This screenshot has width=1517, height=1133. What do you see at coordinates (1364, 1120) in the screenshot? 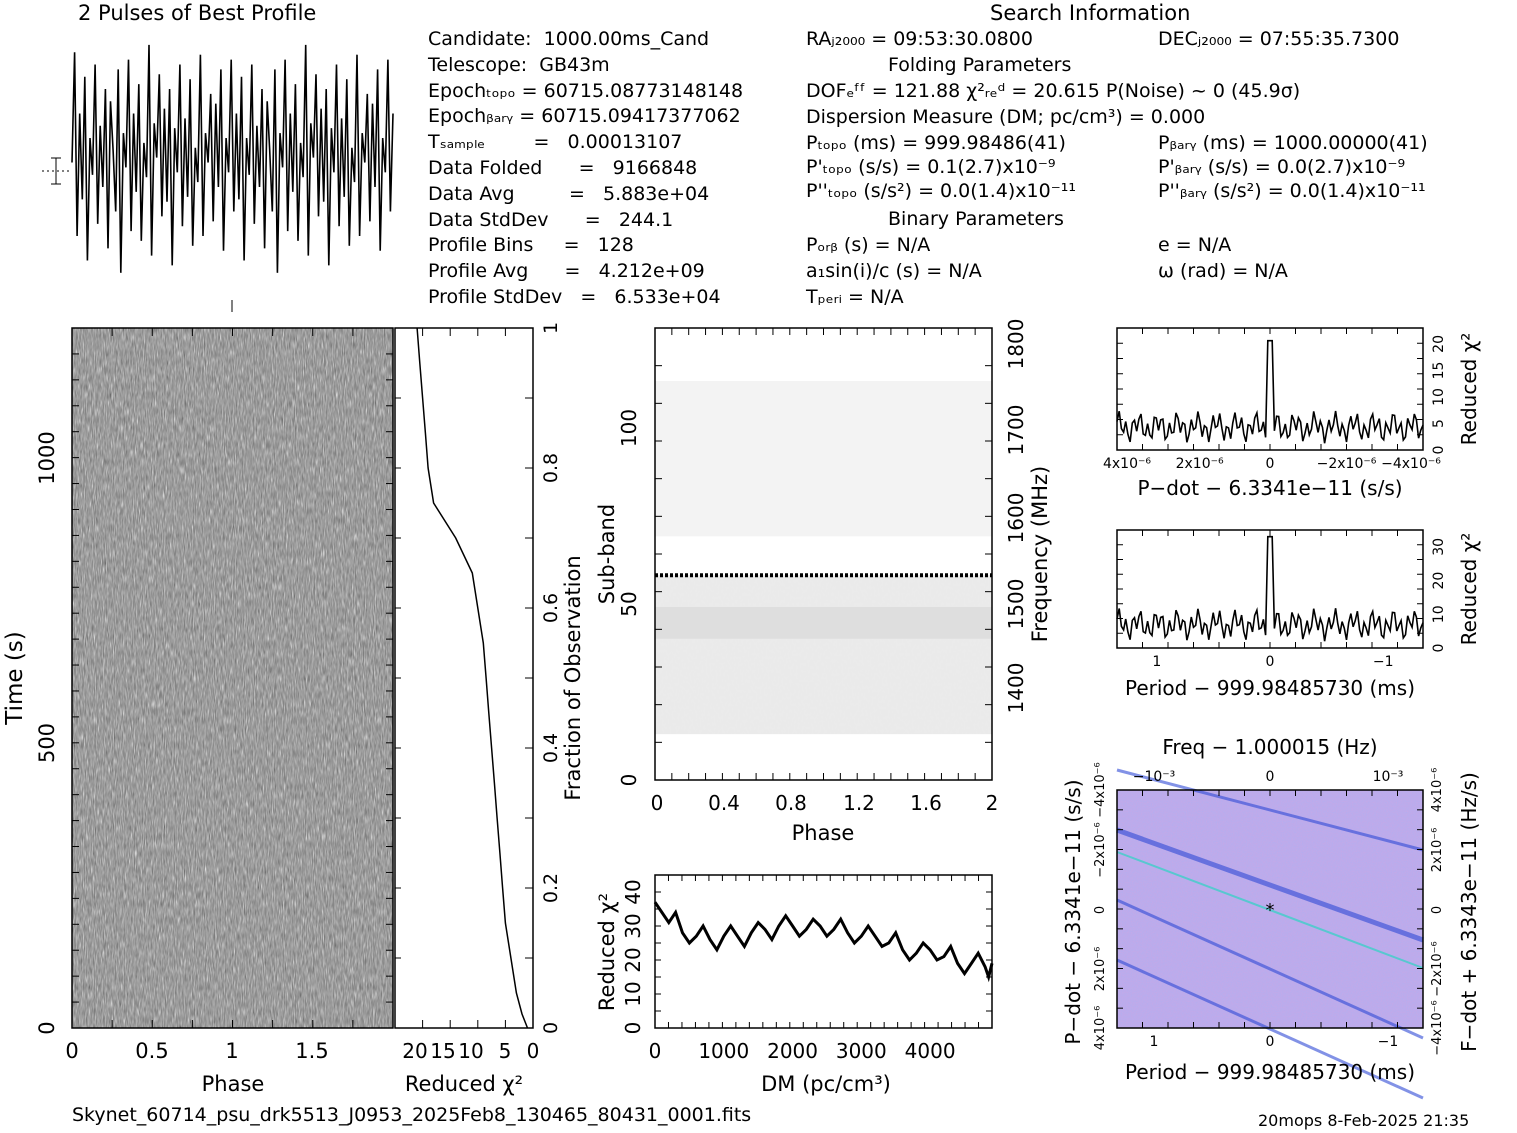
I see `footer-stamp: 20mops 8-Feb-2025 21:35` at bounding box center [1364, 1120].